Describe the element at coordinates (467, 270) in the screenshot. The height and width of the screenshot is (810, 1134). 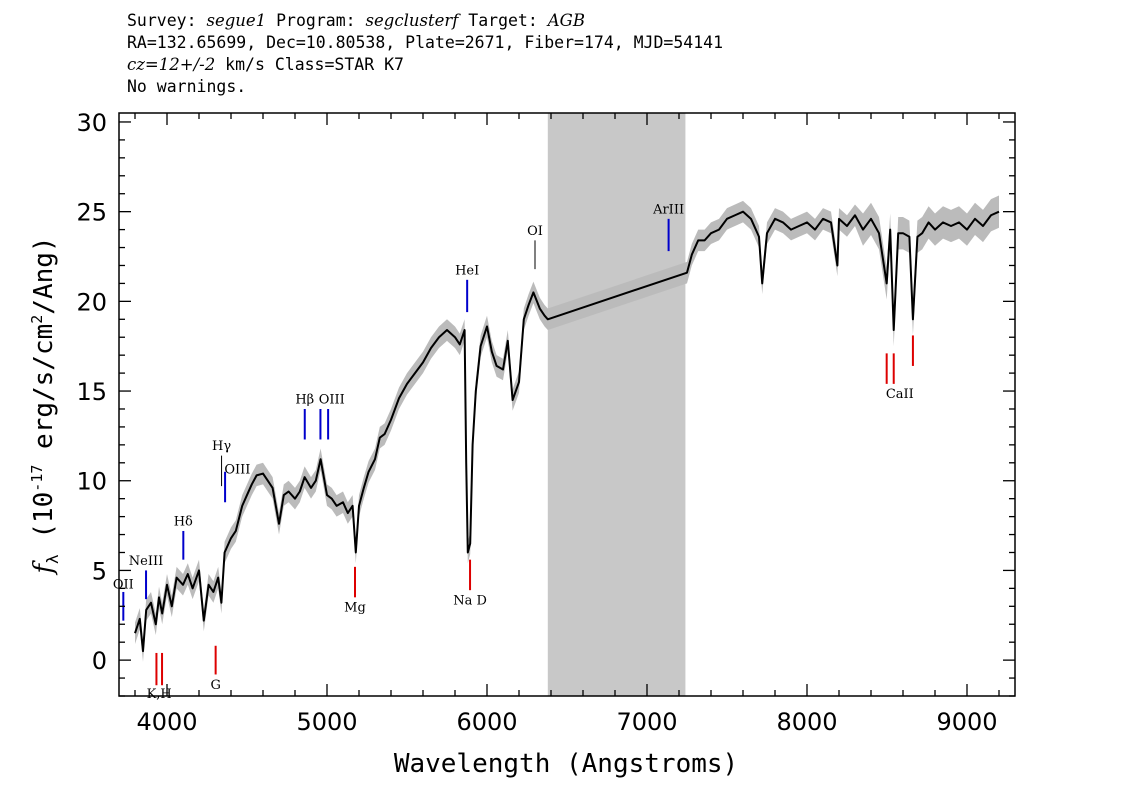
I see `line-label-11: HeI` at that location.